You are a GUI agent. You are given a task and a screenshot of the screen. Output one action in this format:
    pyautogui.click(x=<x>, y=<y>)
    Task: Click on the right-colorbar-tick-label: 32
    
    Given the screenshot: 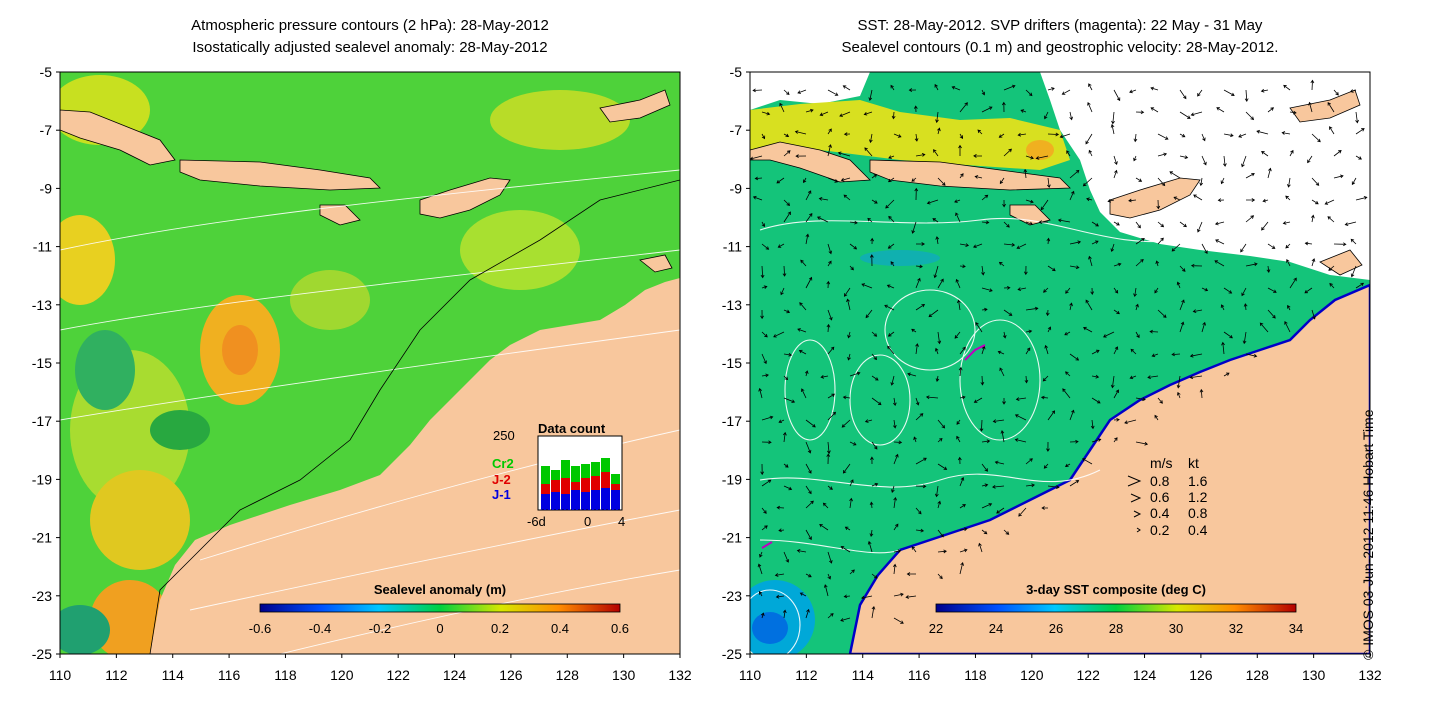 What is the action you would take?
    pyautogui.click(x=1236, y=628)
    